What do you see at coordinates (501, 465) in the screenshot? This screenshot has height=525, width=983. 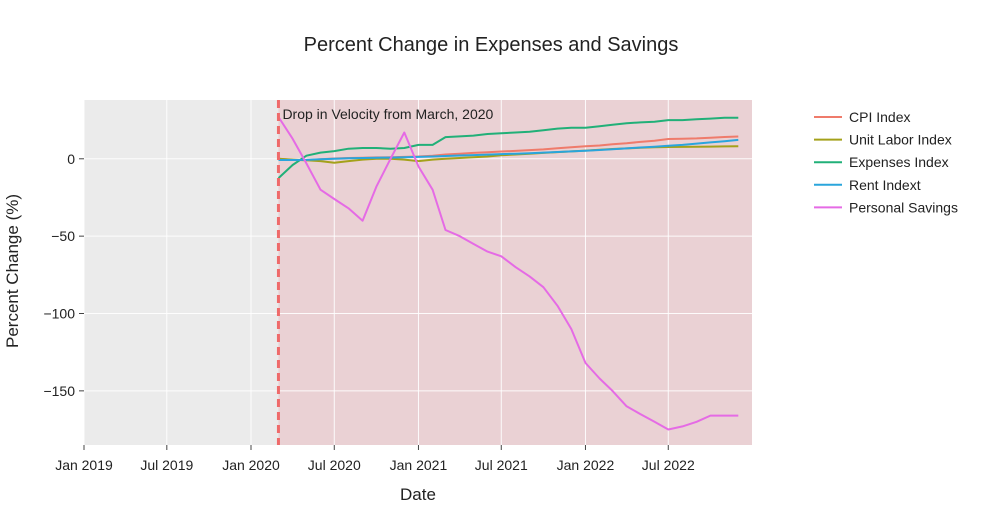 I see `x-tick-label: Jul 2021` at bounding box center [501, 465].